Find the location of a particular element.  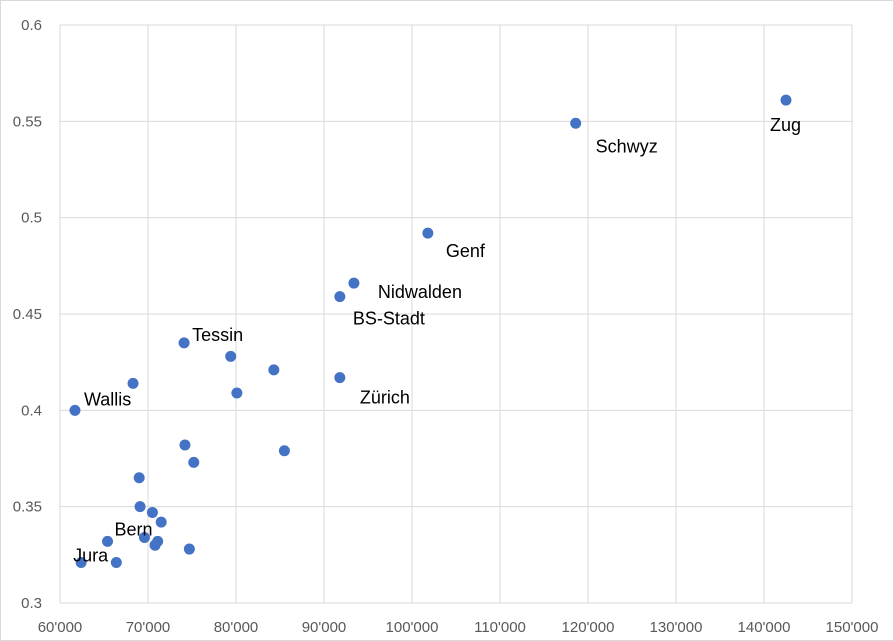

data-label: Genf is located at coordinates (466, 251).